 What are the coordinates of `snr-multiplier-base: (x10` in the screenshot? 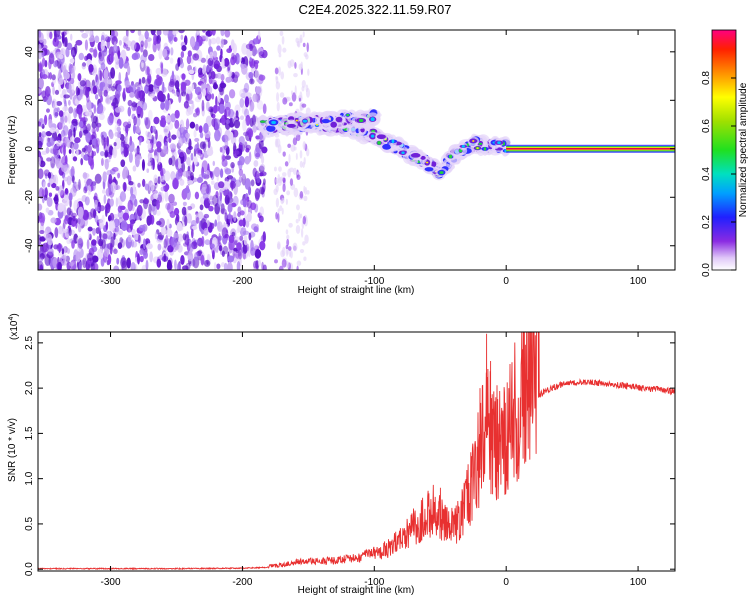 It's located at (14, 330).